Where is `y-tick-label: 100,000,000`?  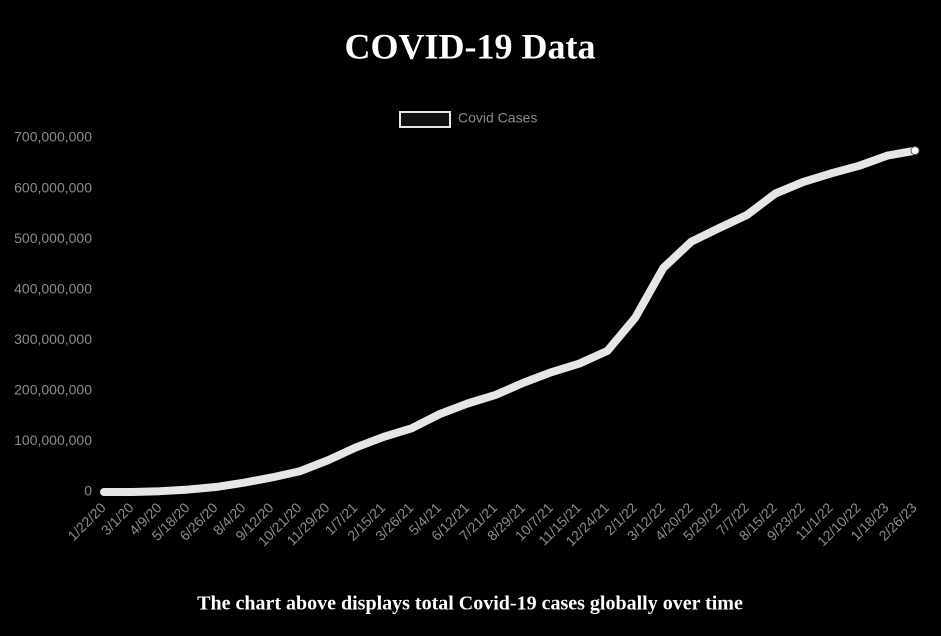
y-tick-label: 100,000,000 is located at coordinates (53, 440).